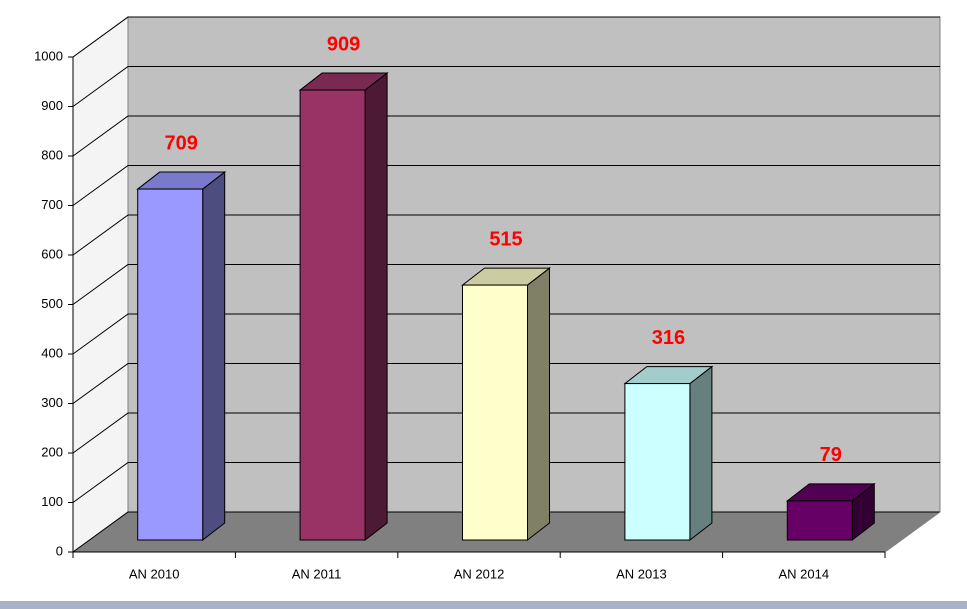 The height and width of the screenshot is (609, 967). What do you see at coordinates (48, 55) in the screenshot?
I see `y-tick-label: 1000` at bounding box center [48, 55].